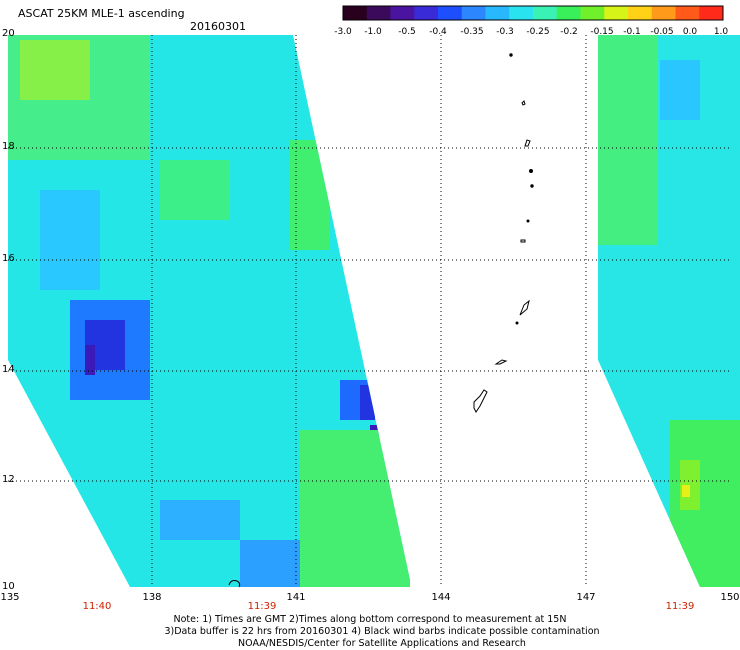 This screenshot has width=740, height=650. Describe the element at coordinates (343, 32) in the screenshot. I see `colorbar-tick: -3.0` at that location.